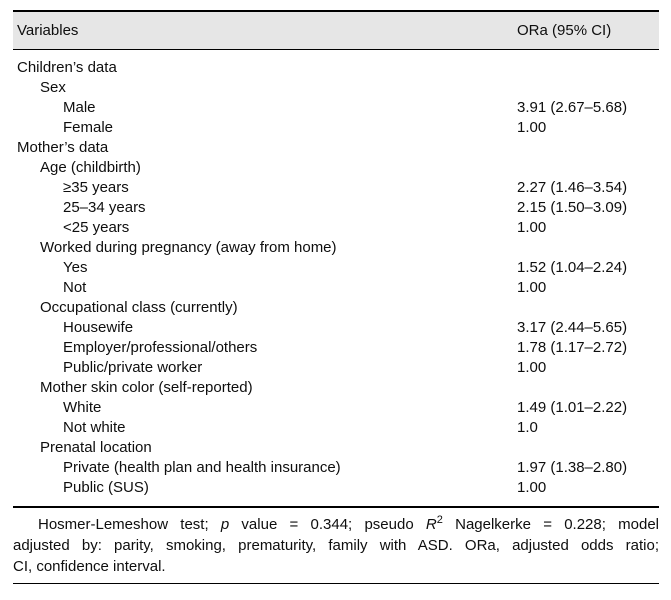  Describe the element at coordinates (336, 368) in the screenshot. I see `table-row: Public/private worker 1.00` at that location.